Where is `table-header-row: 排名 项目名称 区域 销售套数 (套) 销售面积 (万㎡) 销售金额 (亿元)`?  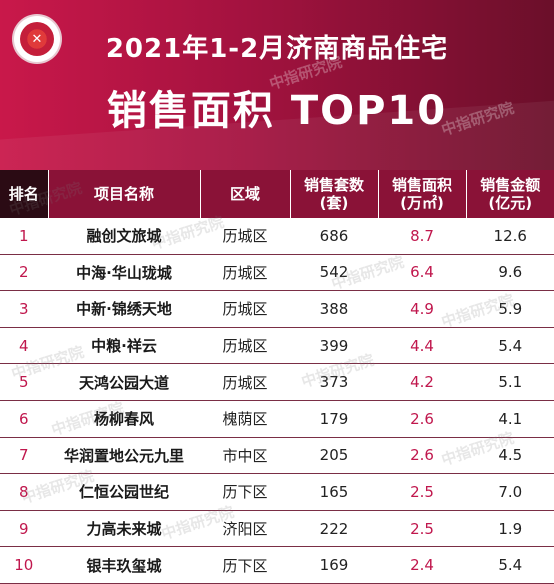 table-header-row: 排名 项目名称 区域 销售套数 (套) 销售面积 (万㎡) 销售金额 (亿元) is located at coordinates (277, 194).